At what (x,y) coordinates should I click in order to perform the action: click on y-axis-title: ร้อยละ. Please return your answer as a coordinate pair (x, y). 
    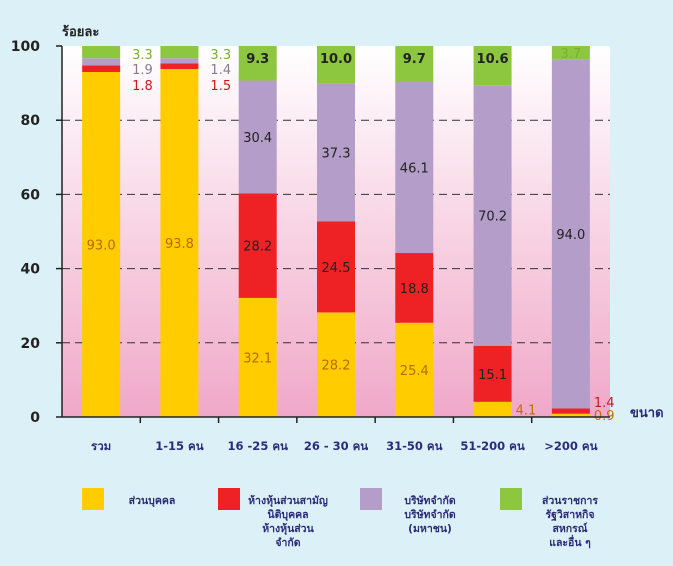
    Looking at the image, I should click on (80, 32).